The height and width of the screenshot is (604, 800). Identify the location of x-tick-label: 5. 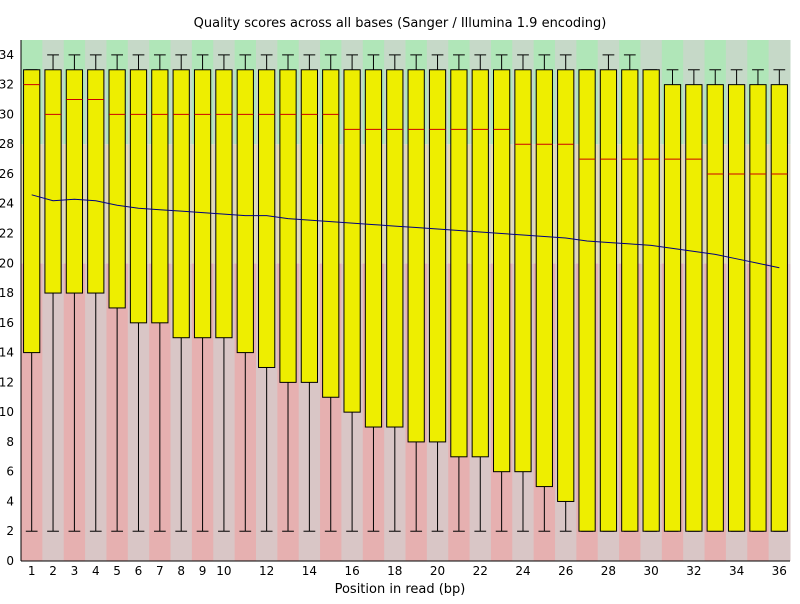
(117, 571).